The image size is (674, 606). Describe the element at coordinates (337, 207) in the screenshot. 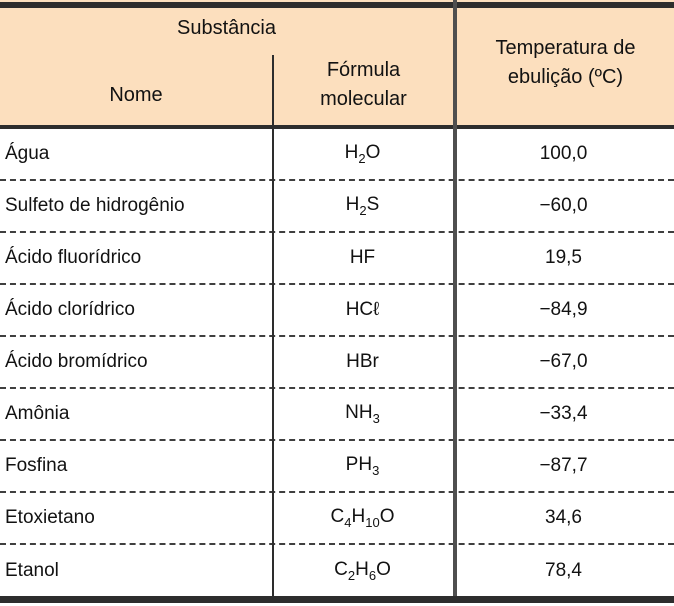

I see `table-row-sulfeto-de-hidrogenio: Sulfeto de hidrogênio H2S −60,0` at that location.